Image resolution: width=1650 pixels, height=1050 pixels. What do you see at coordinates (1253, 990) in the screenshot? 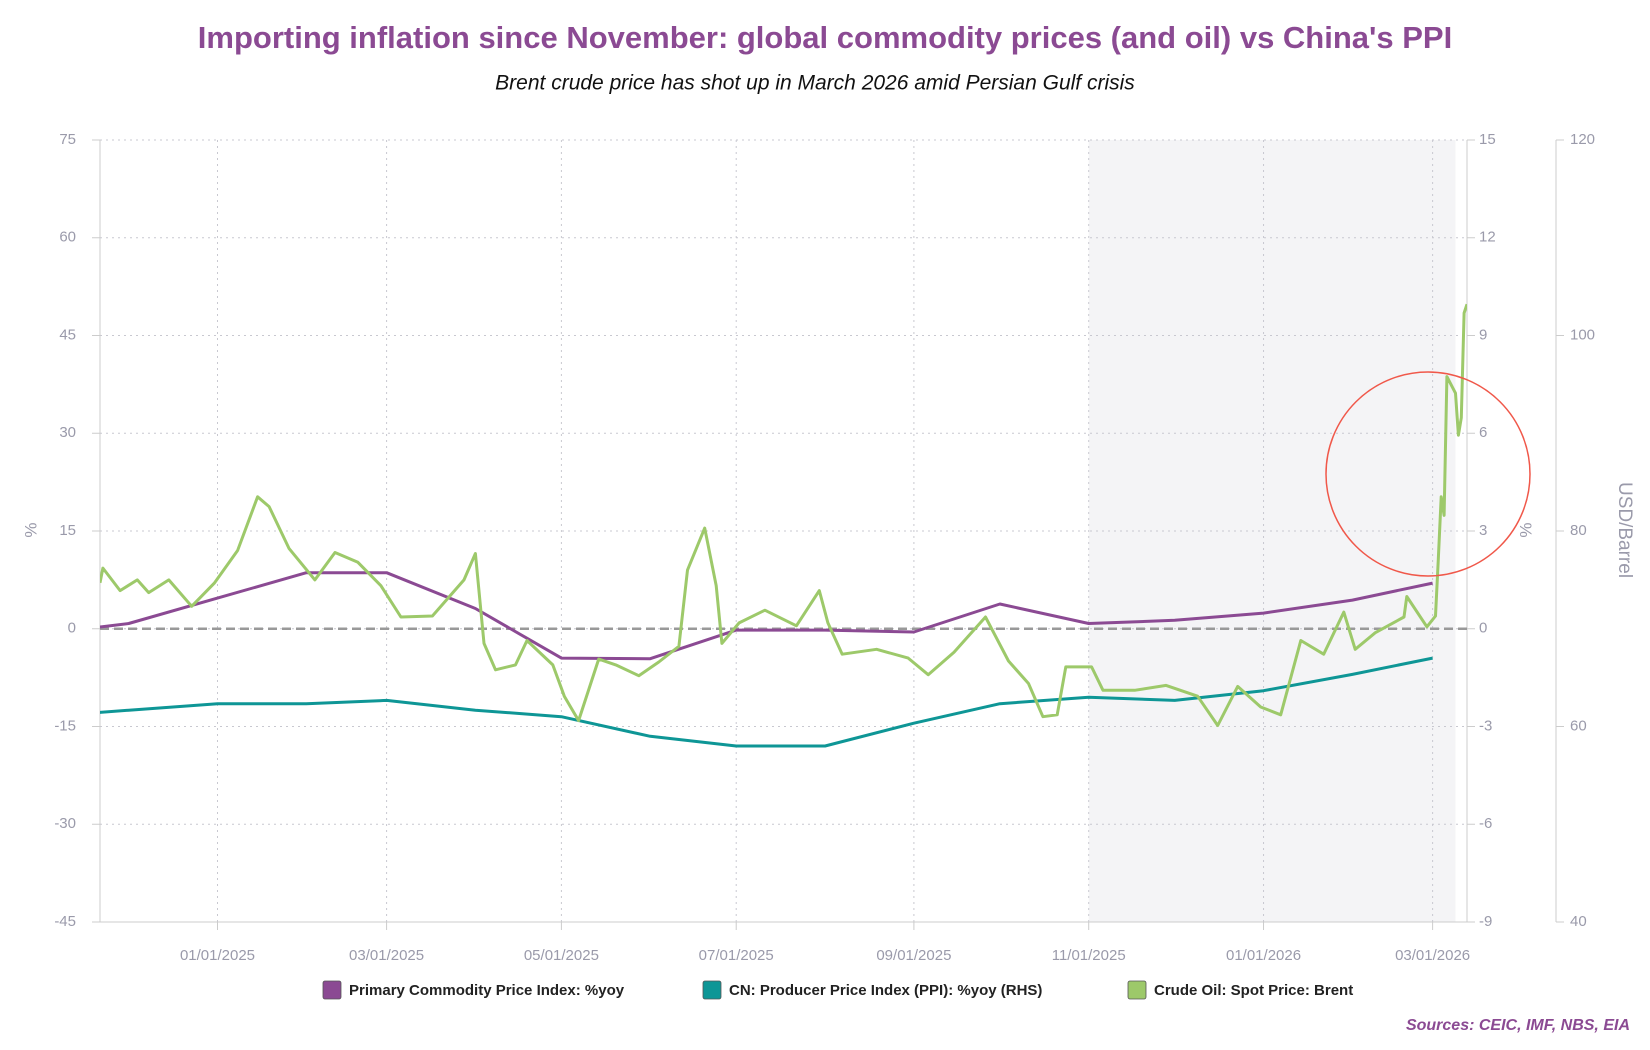
I see `legend-label: Crude Oil: Spot Price: Brent` at bounding box center [1253, 990].